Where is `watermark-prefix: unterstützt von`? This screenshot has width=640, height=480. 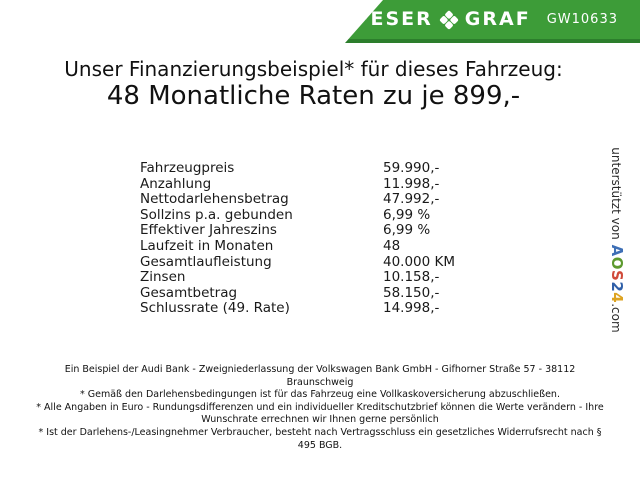
watermark-prefix: unterstützt von is located at coordinates (616, 193).